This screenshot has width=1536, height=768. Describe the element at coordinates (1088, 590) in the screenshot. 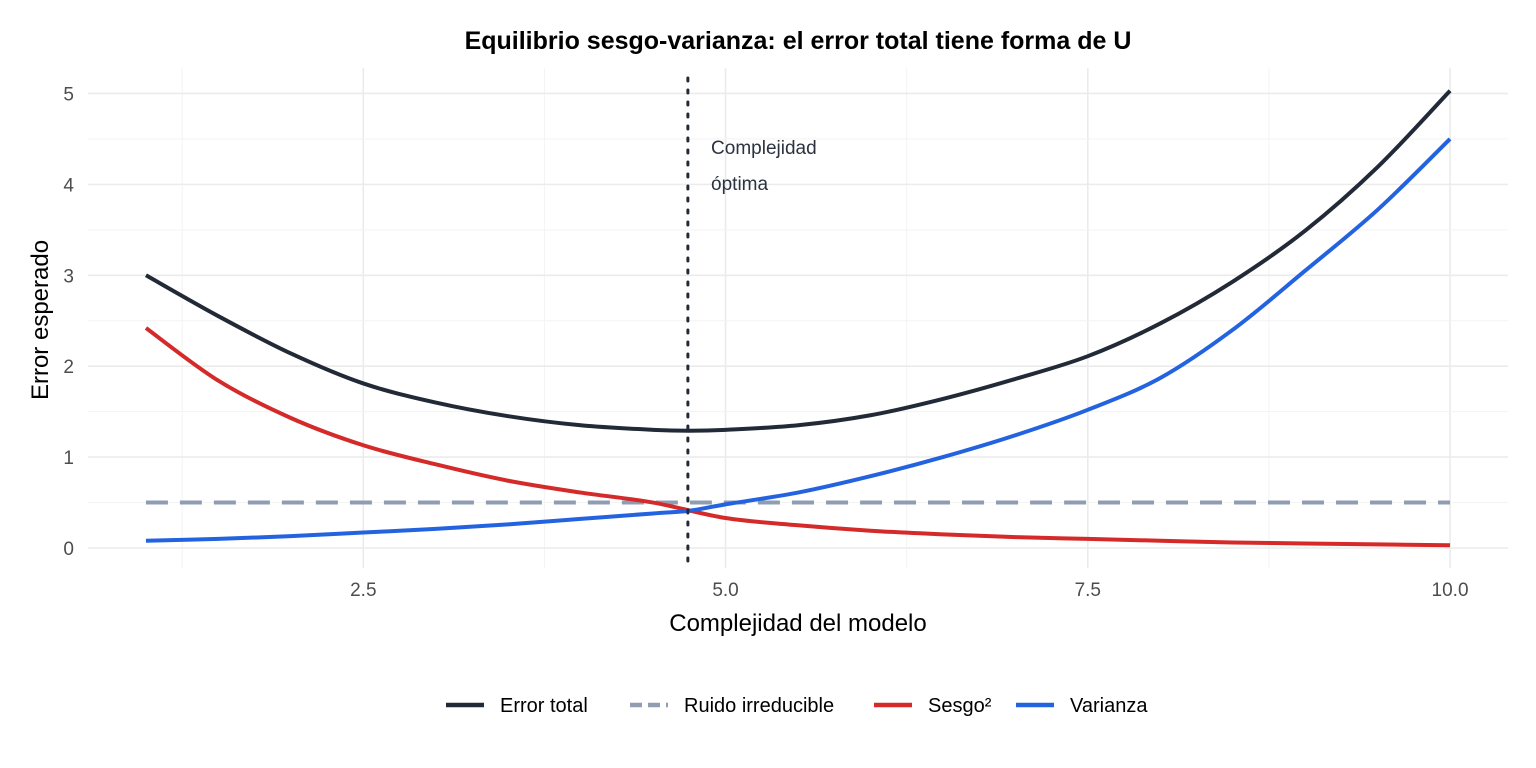

I see `x-tick-label: 7.5` at that location.